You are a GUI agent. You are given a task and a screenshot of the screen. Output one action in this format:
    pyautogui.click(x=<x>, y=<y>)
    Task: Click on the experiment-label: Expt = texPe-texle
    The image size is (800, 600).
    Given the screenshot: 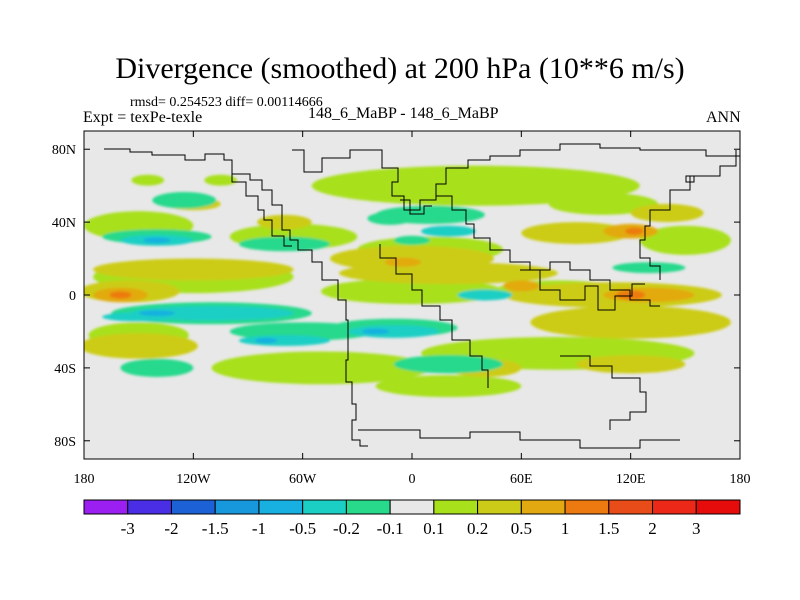 What is the action you would take?
    pyautogui.click(x=143, y=117)
    